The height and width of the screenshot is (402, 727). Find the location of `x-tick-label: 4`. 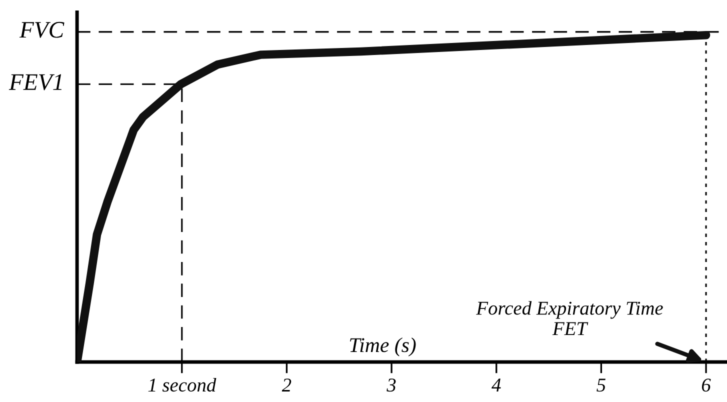

x-tick-label: 4 is located at coordinates (496, 385).